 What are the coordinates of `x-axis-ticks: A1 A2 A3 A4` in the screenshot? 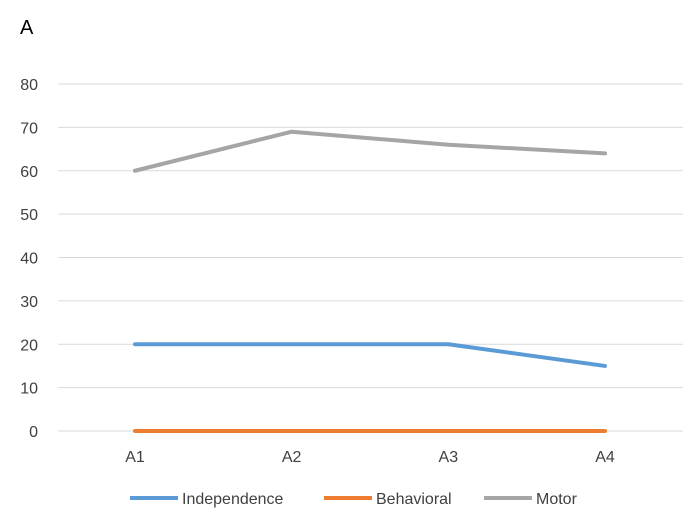 It's located at (370, 457).